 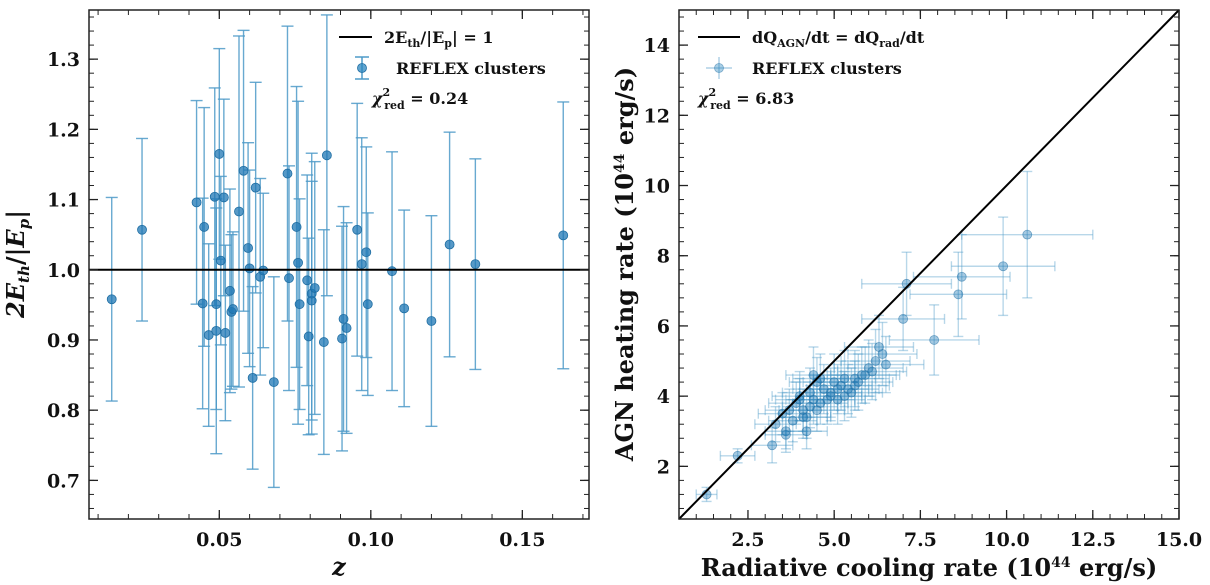 I want to click on x-tick-label: 12.5, so click(x=1093, y=540).